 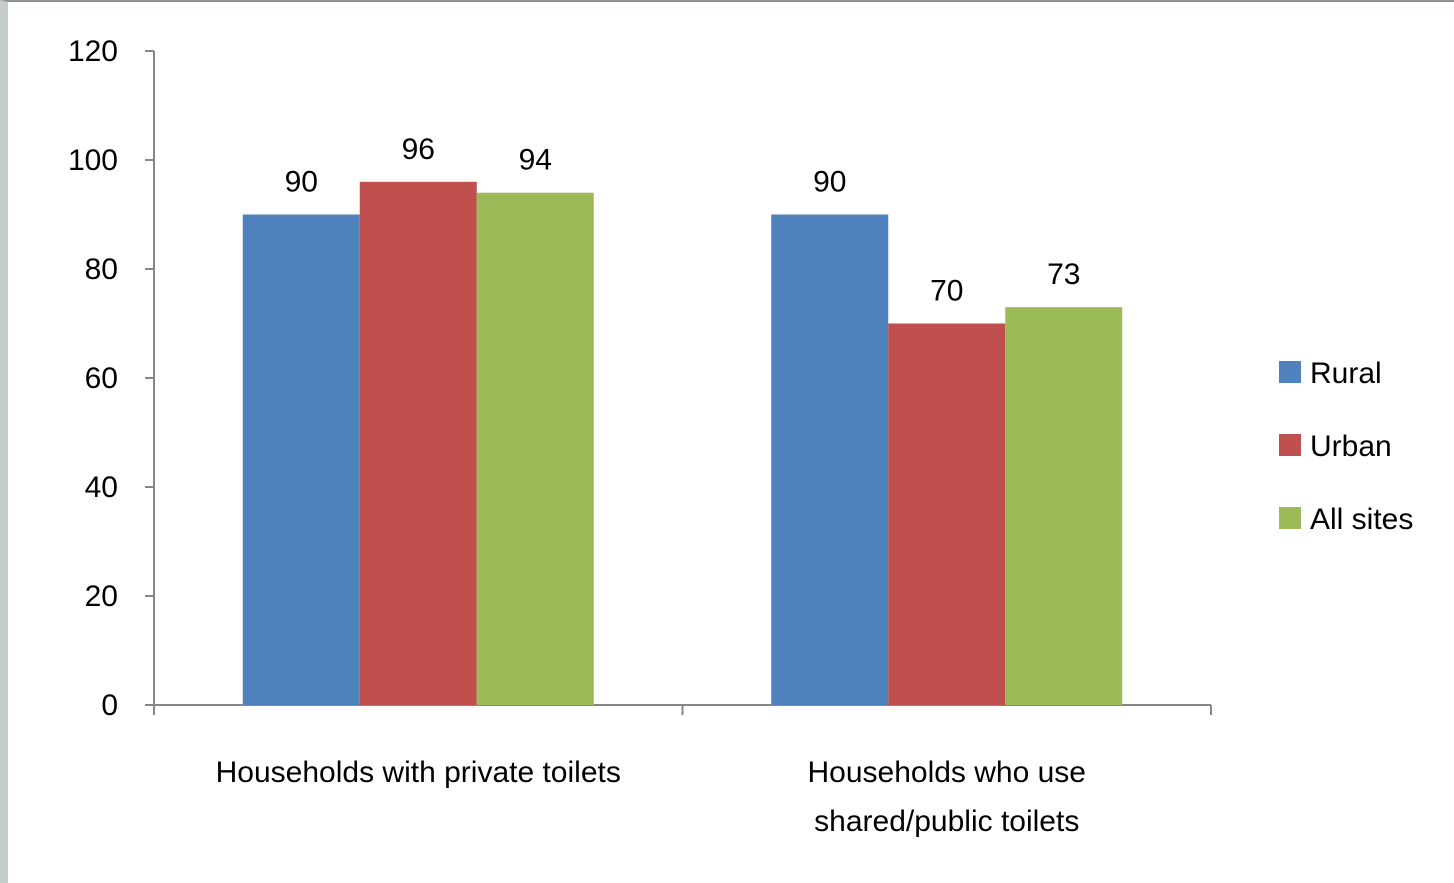 I want to click on chart-data-labels: 90 96 94 90 70 73, so click(x=683, y=220).